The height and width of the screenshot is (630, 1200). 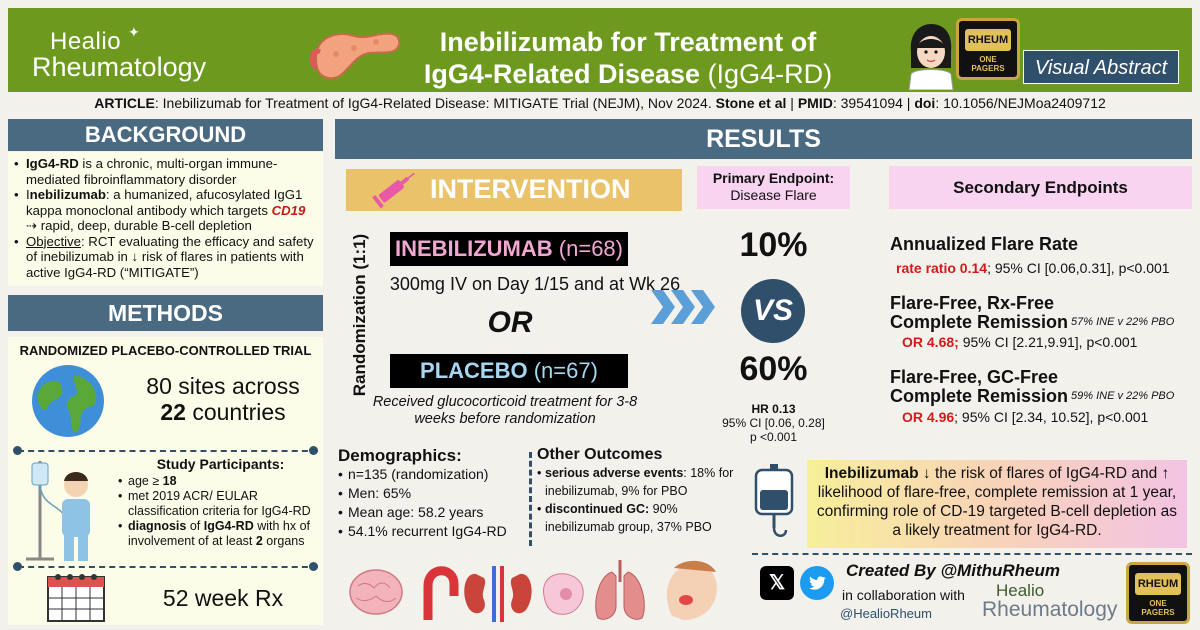 I want to click on sites-count: 80 sites across 22 countries, so click(x=223, y=399).